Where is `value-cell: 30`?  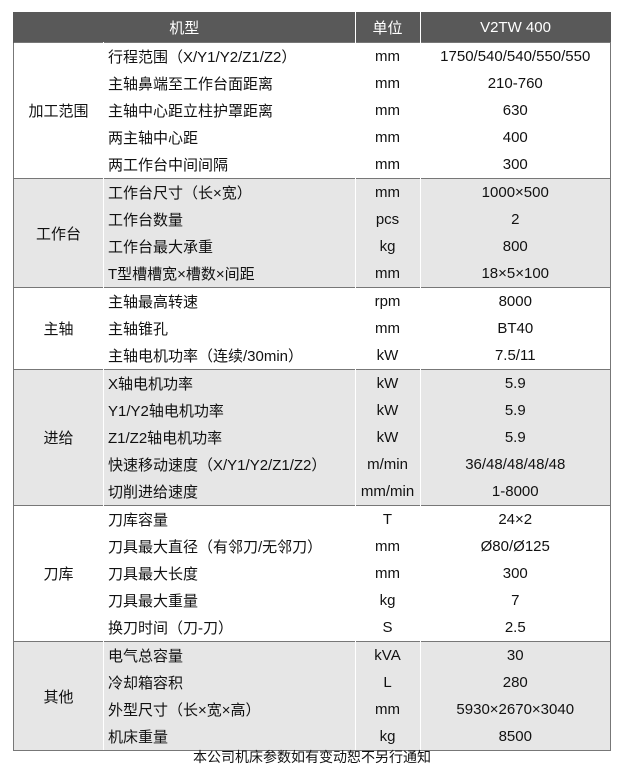 value-cell: 30 is located at coordinates (515, 655).